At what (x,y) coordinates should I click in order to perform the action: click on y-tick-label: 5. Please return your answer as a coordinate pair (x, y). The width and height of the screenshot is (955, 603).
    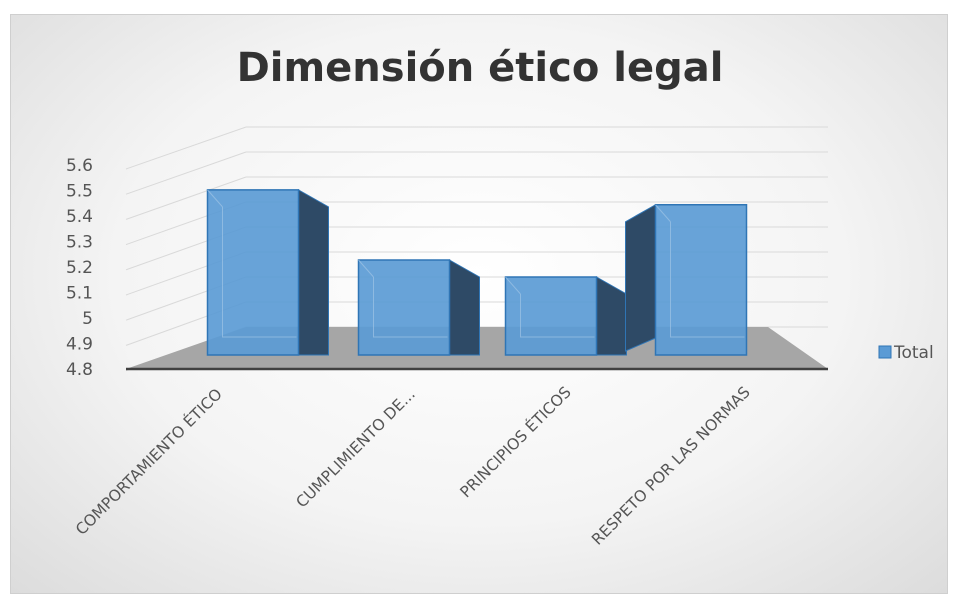
    Looking at the image, I should click on (87, 319).